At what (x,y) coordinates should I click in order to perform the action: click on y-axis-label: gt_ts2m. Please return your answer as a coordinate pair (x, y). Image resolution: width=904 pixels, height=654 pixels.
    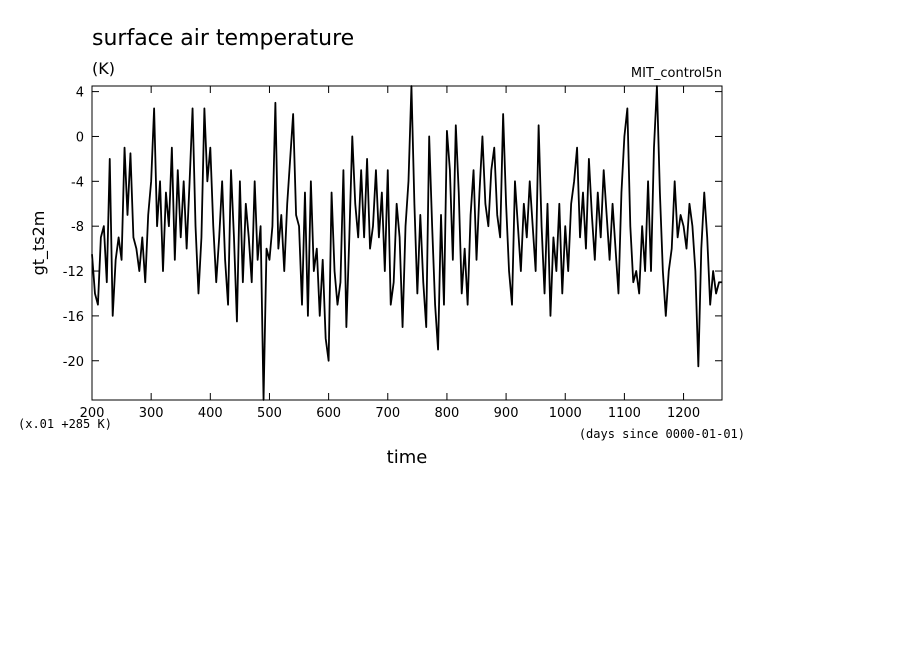
    Looking at the image, I should click on (39, 243).